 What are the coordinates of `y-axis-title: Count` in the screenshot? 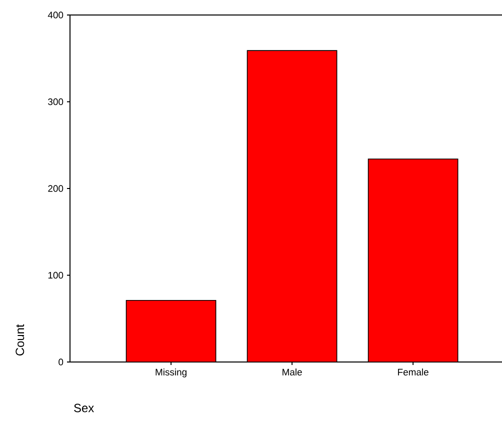 It's located at (20, 340).